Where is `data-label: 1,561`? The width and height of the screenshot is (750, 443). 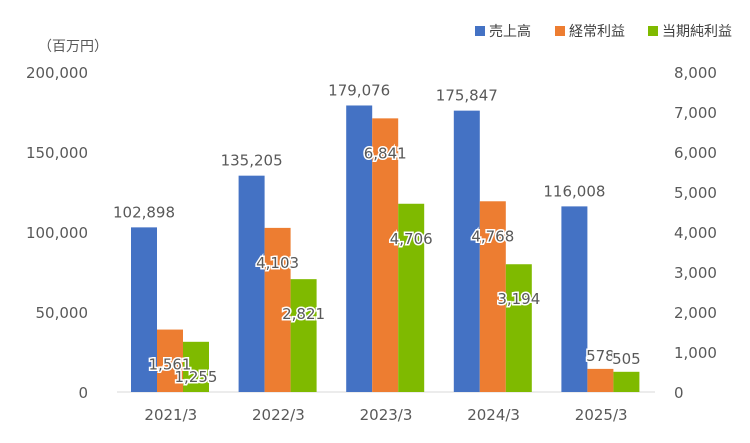 data-label: 1,561 is located at coordinates (170, 365).